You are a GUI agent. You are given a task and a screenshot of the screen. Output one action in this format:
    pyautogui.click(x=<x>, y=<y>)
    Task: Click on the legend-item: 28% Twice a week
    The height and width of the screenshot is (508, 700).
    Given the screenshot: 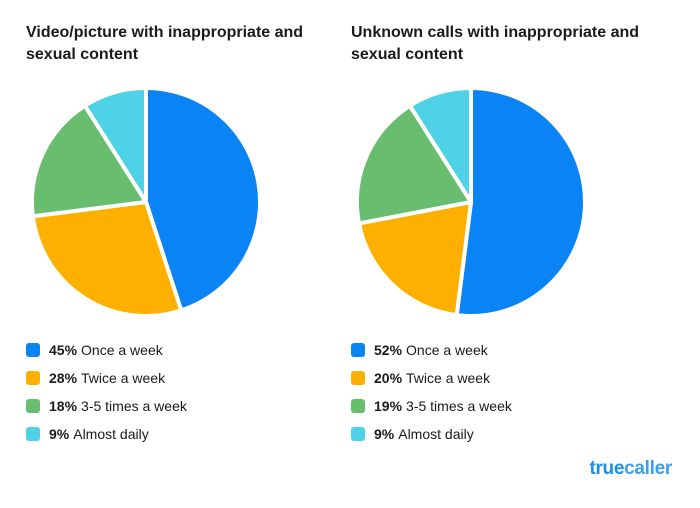 What is the action you would take?
    pyautogui.click(x=106, y=378)
    